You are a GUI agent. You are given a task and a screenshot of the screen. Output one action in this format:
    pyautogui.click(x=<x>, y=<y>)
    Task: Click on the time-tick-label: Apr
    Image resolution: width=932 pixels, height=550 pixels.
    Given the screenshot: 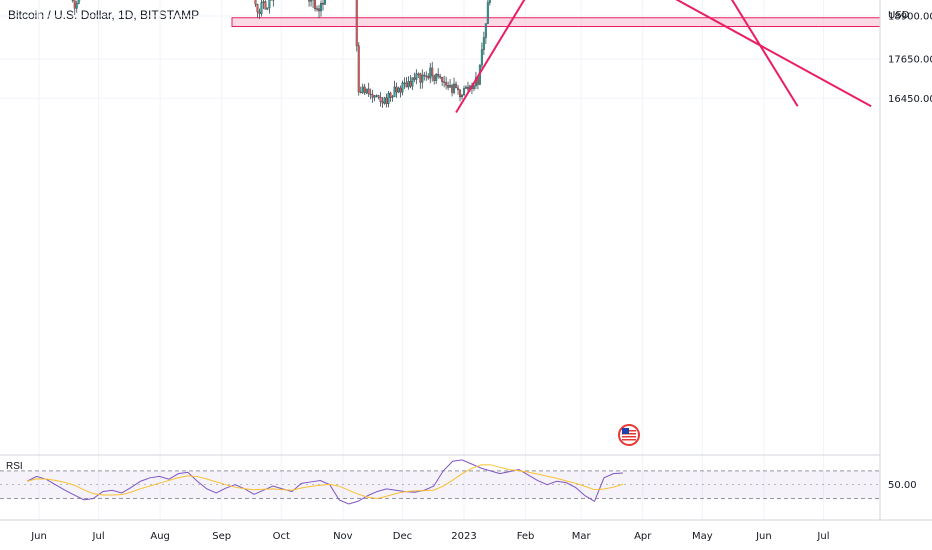 What is the action you would take?
    pyautogui.click(x=643, y=536)
    